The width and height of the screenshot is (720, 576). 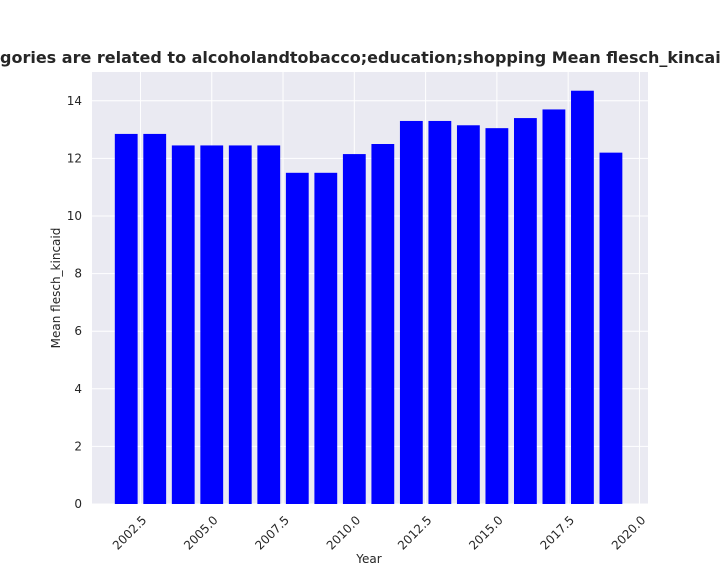 What do you see at coordinates (486, 533) in the screenshot?
I see `x-tick-label: 2015.0` at bounding box center [486, 533].